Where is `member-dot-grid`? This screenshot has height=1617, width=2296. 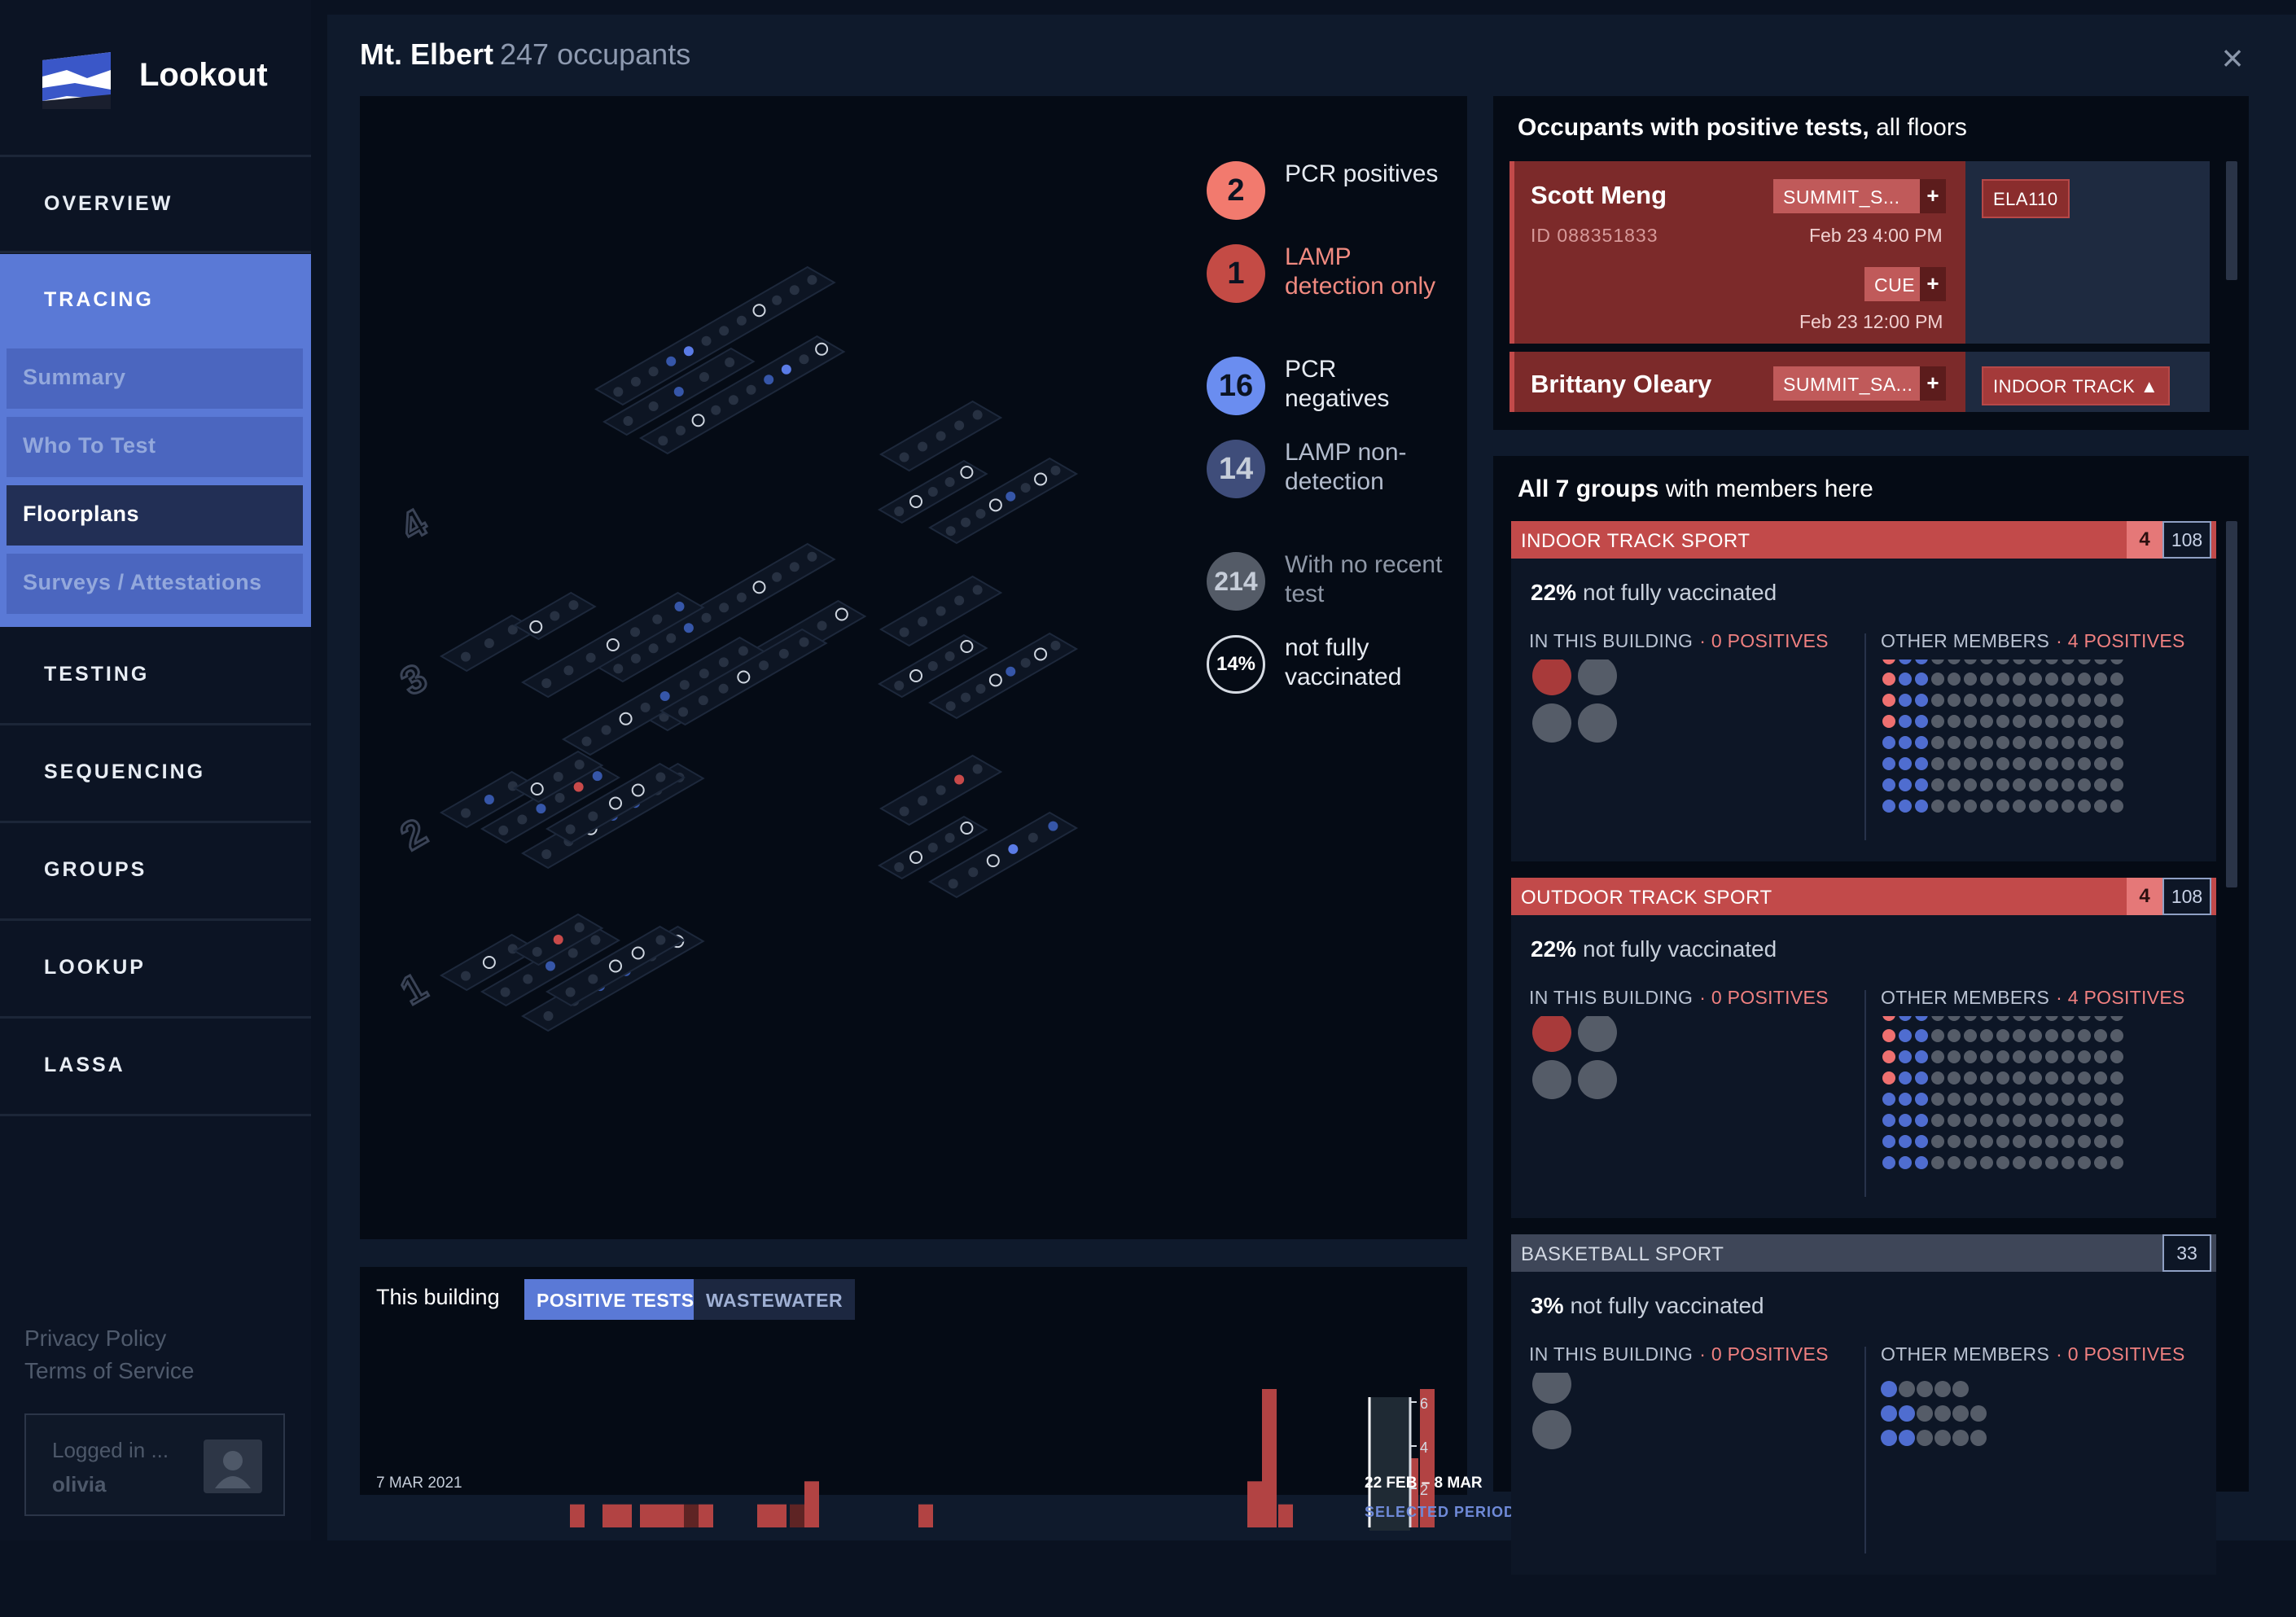 member-dot-grid is located at coordinates (1863, 1495).